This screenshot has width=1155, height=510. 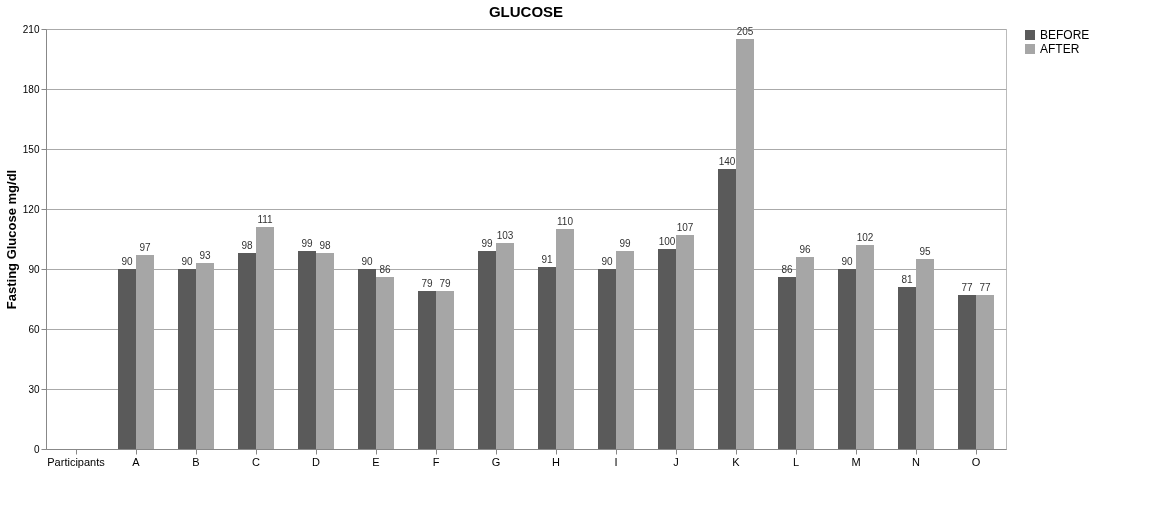 I want to click on x-tick-label: B, so click(x=196, y=461).